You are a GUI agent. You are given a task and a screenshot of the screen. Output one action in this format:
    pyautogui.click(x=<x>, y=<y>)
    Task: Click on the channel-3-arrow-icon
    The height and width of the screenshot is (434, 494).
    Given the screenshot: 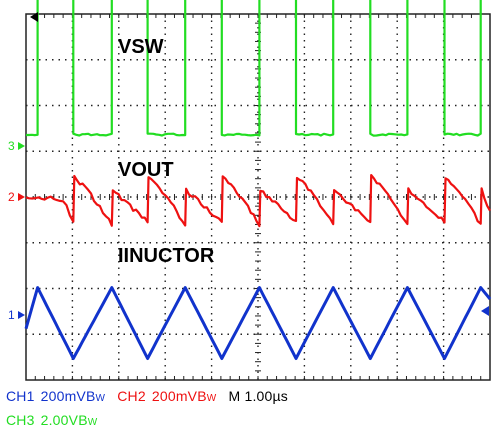 What is the action you would take?
    pyautogui.click(x=21, y=146)
    